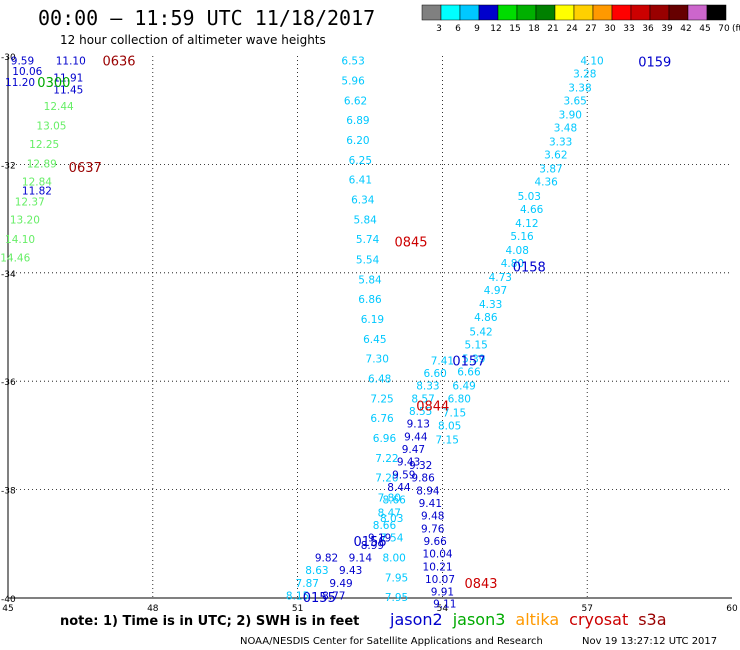 The width and height of the screenshot is (740, 650). I want to click on data-point: 3.90, so click(570, 116).